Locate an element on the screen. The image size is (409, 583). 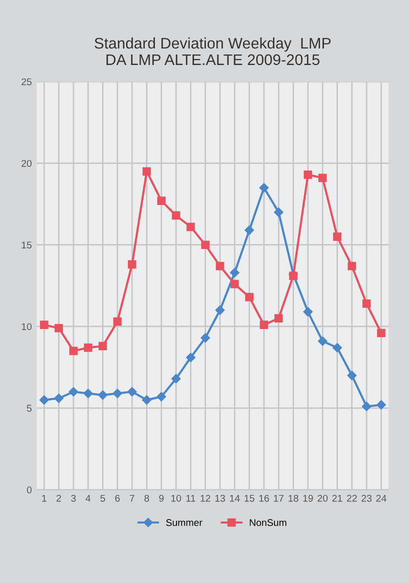
y-tick-label: 5 is located at coordinates (29, 408).